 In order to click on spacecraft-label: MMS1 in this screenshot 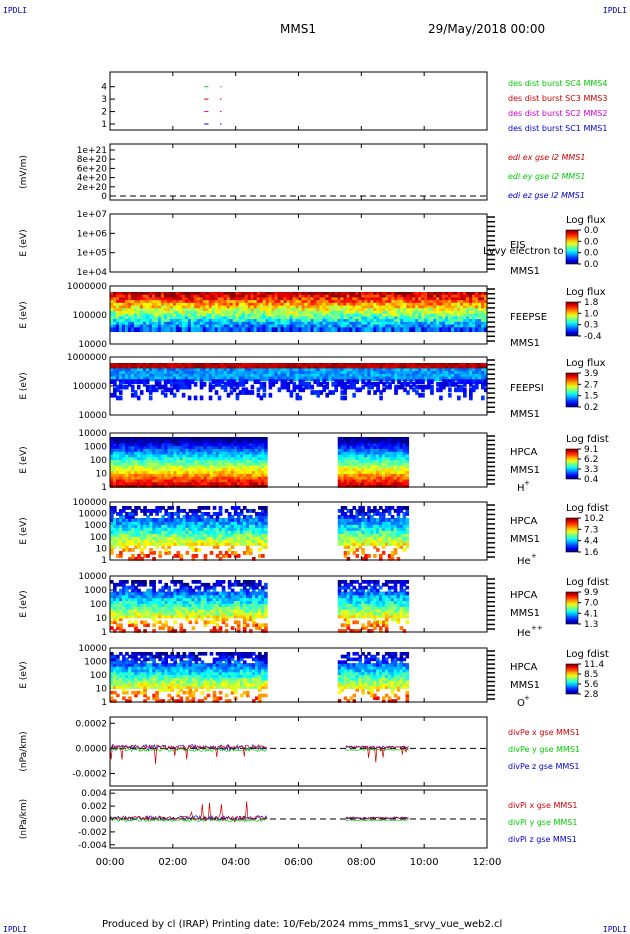, I will do `click(525, 470)`.